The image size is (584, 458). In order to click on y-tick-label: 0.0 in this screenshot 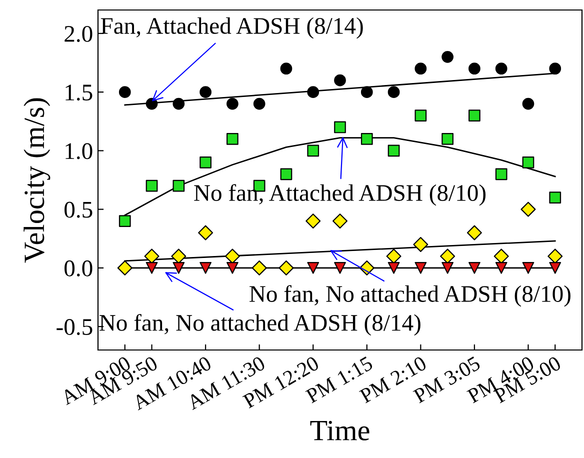, I will do `click(78, 268)`.